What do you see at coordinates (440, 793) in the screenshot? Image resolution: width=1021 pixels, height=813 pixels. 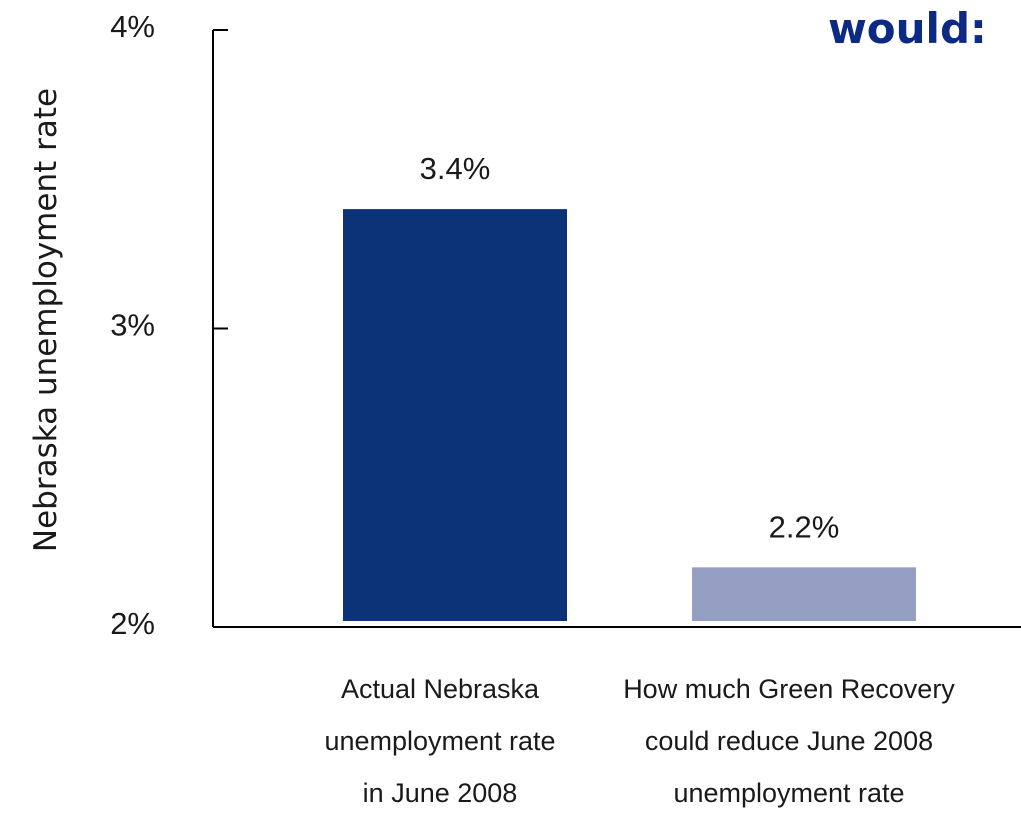 I see `category-label-line: in June 2008` at bounding box center [440, 793].